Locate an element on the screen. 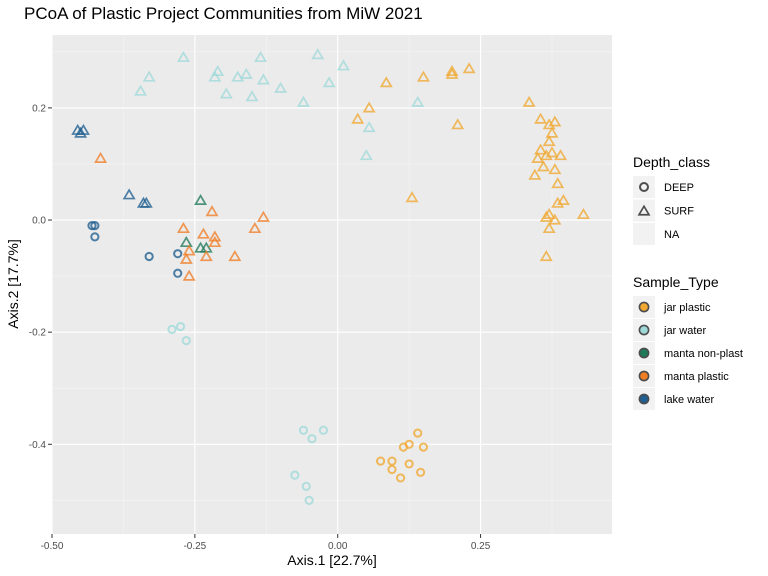 This screenshot has width=768, height=576. y-tick-label: -0.4 is located at coordinates (38, 445).